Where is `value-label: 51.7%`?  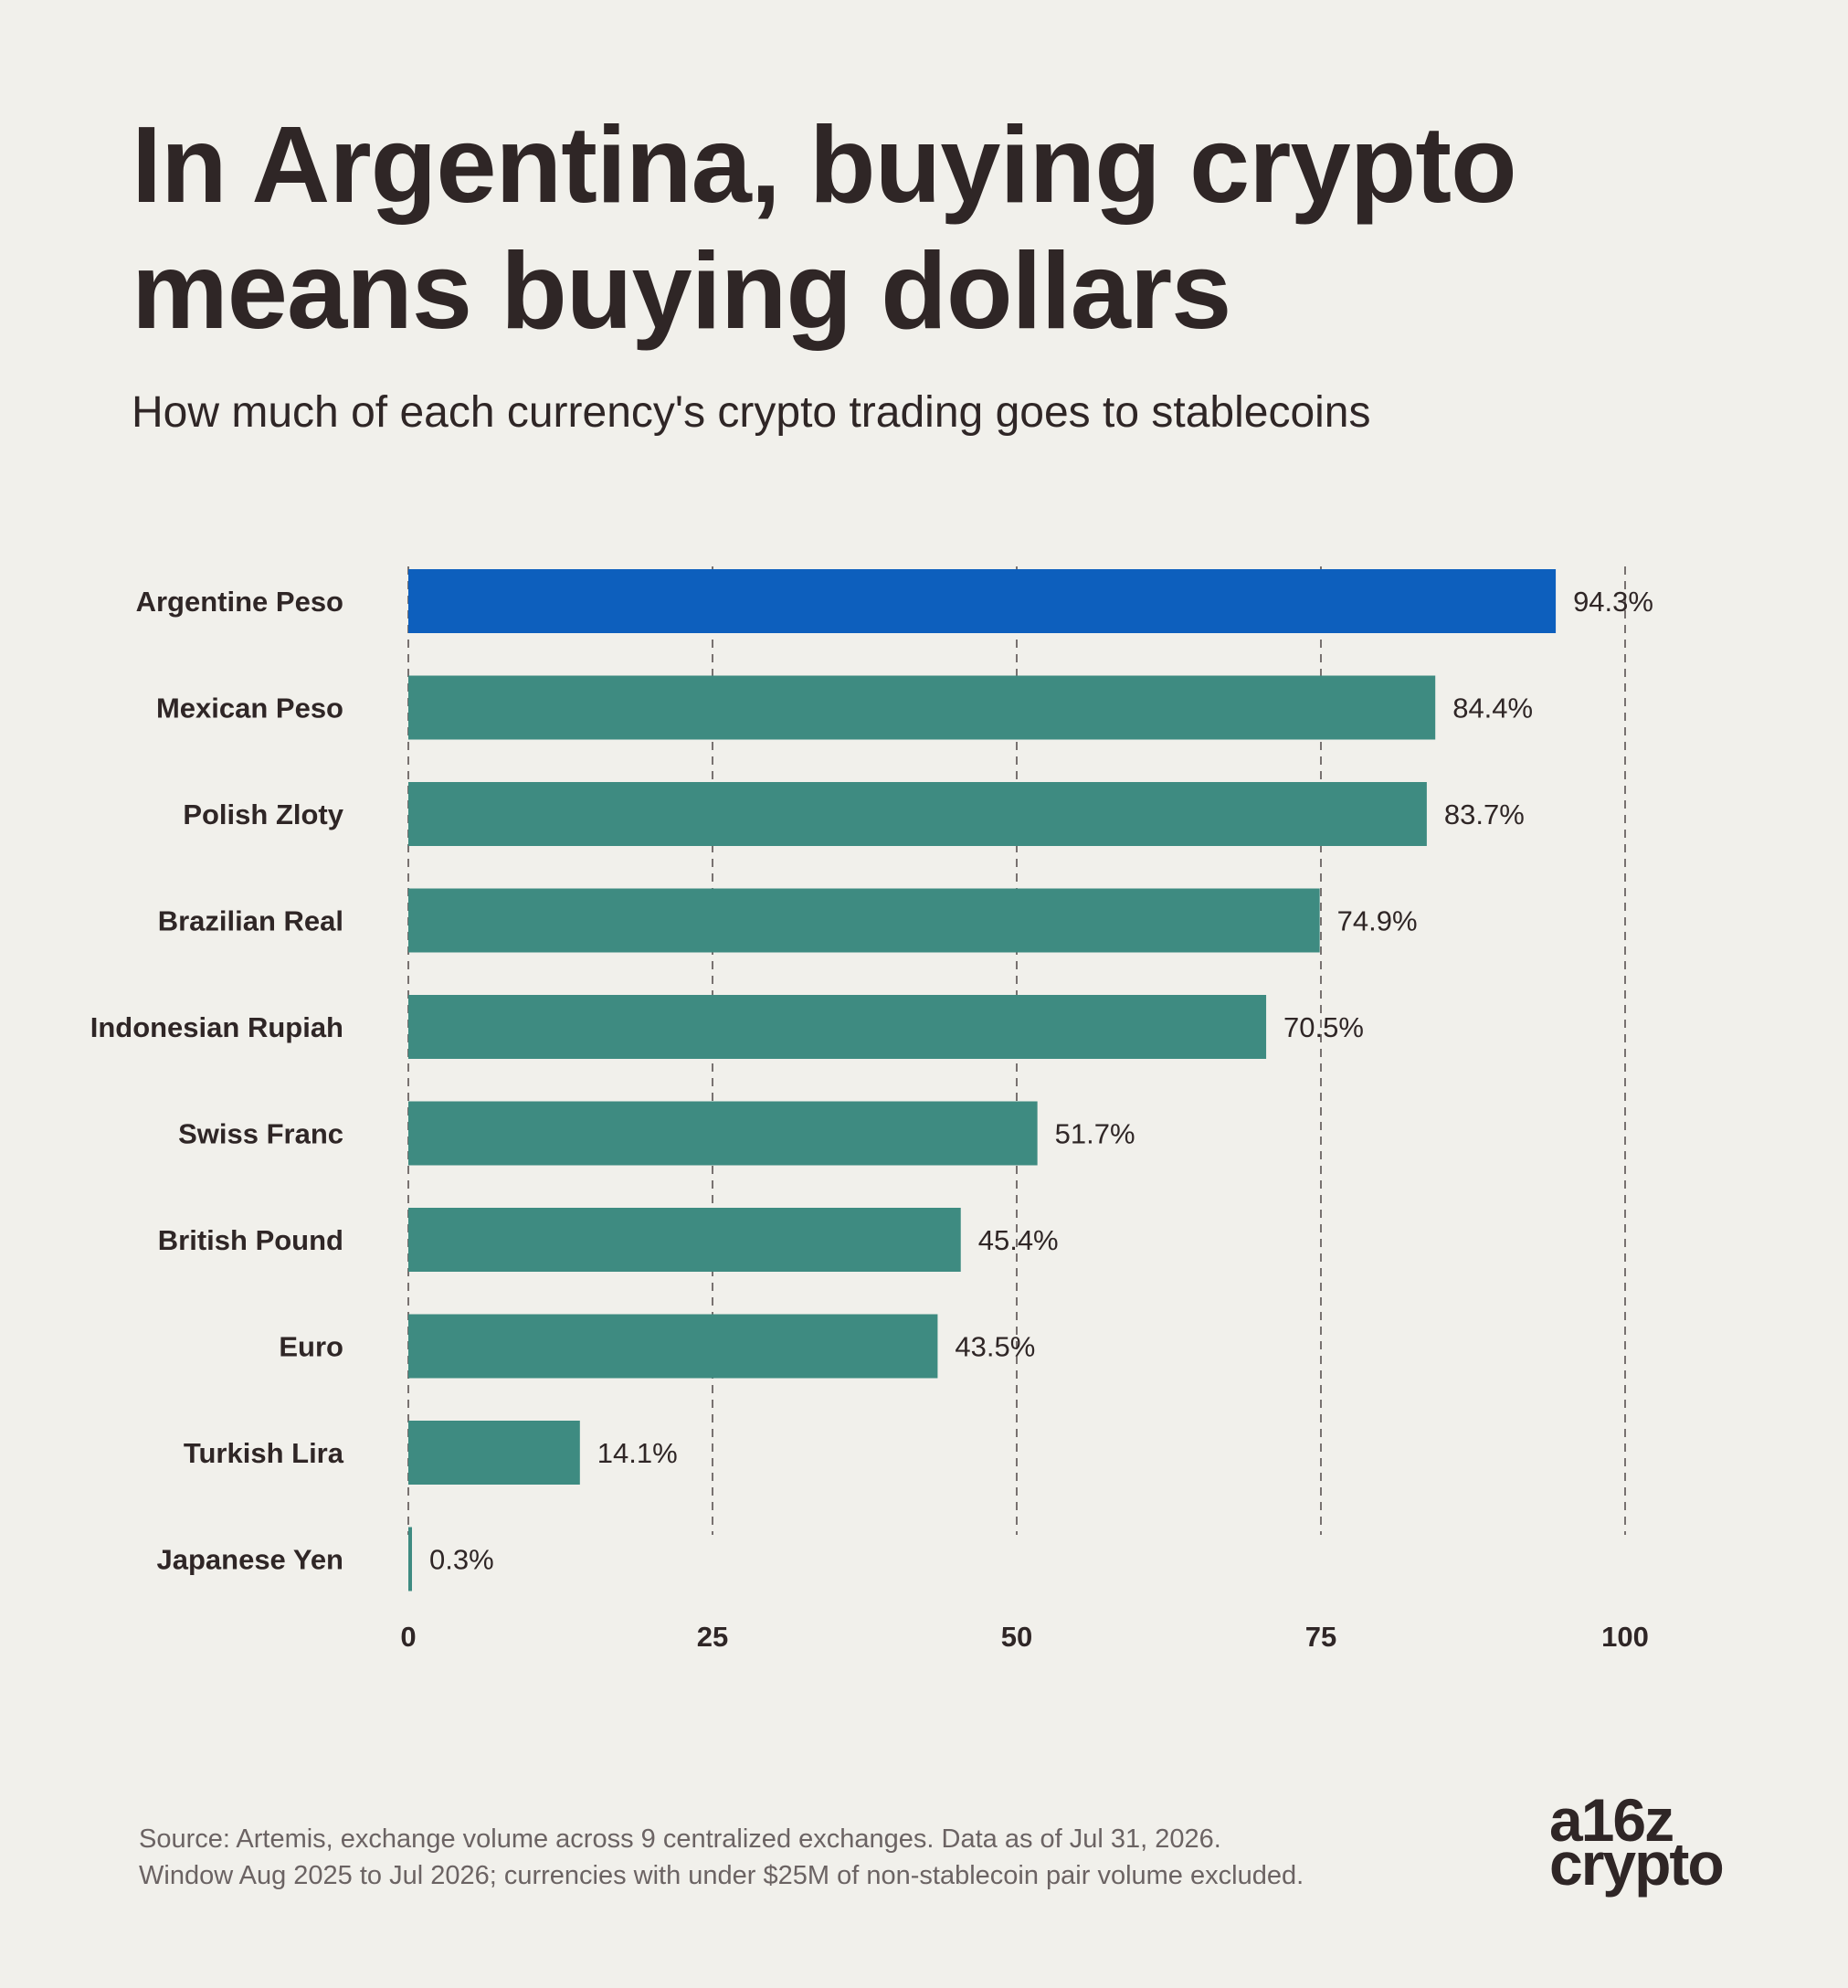
value-label: 51.7% is located at coordinates (1095, 1134).